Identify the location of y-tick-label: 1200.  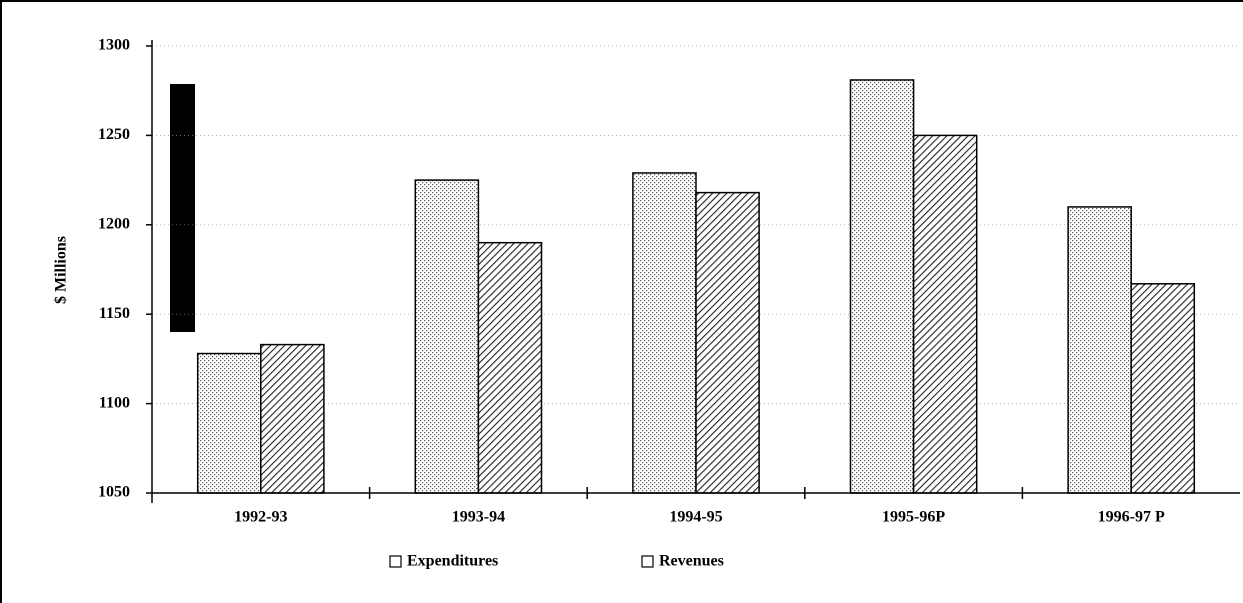
(114, 223).